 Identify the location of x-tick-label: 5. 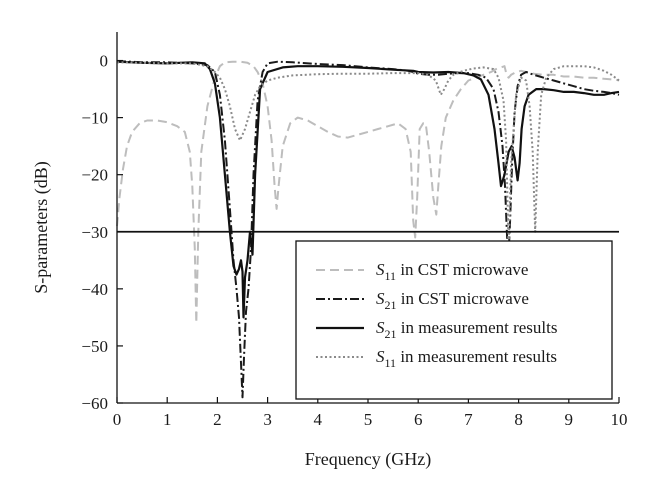
(368, 419).